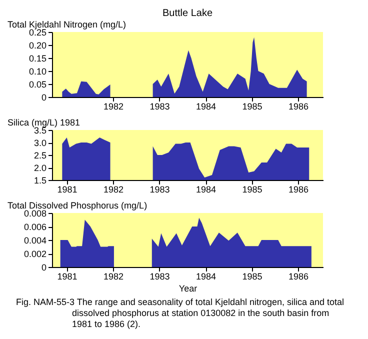 This screenshot has height=339, width=368. What do you see at coordinates (37, 45) in the screenshot?
I see `y-tick-label: 0.20` at bounding box center [37, 45].